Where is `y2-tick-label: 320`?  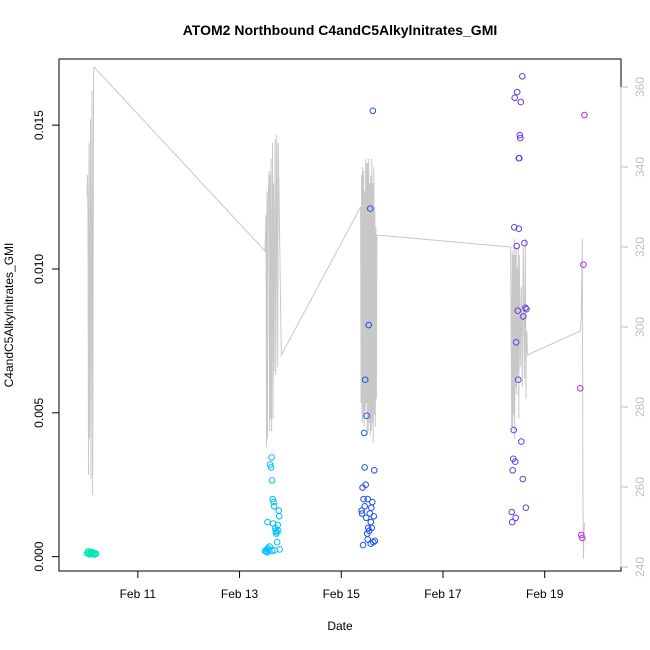
y2-tick-label: 320 is located at coordinates (640, 247).